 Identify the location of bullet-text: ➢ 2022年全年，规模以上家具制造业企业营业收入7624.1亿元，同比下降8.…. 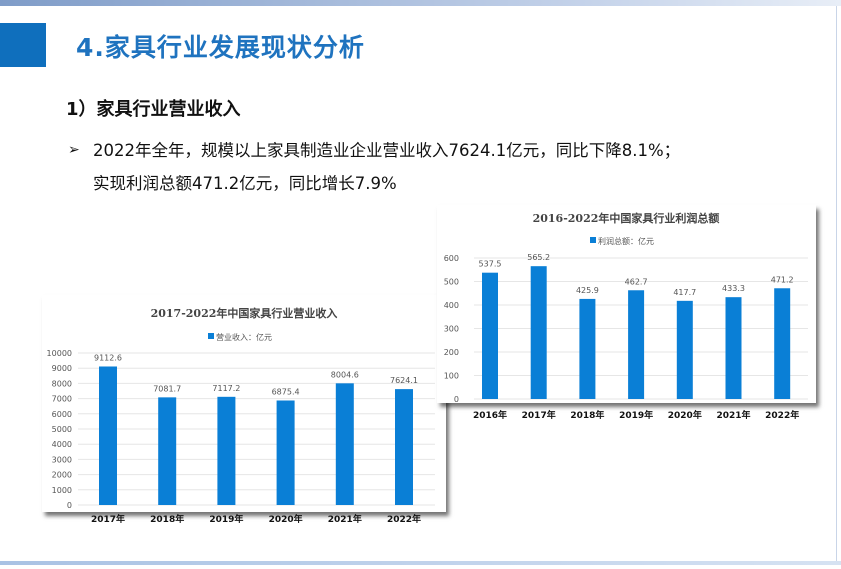
(374, 167).